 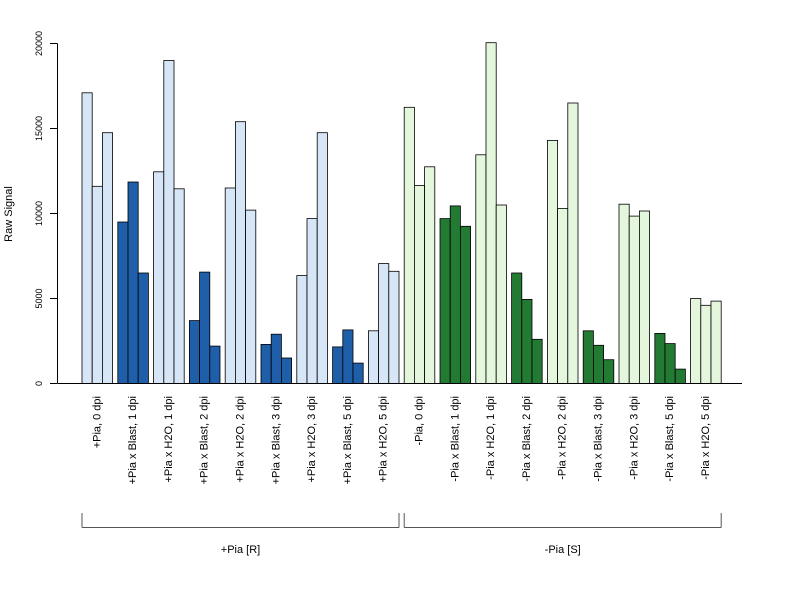 What do you see at coordinates (39, 43) in the screenshot?
I see `y-tick-label: 20000` at bounding box center [39, 43].